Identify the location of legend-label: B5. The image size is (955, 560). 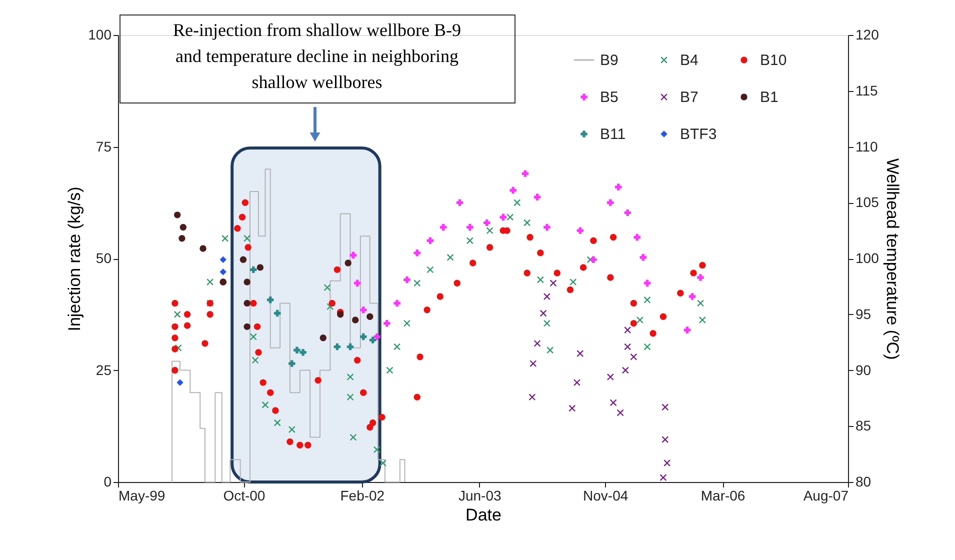
(609, 97).